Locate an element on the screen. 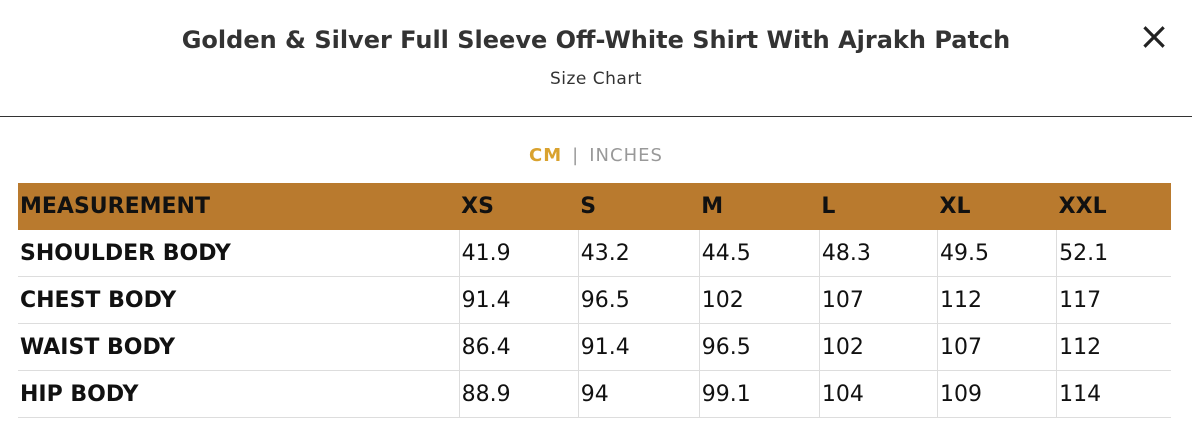 Image resolution: width=1192 pixels, height=427 pixels. cell: 41.9 is located at coordinates (518, 253).